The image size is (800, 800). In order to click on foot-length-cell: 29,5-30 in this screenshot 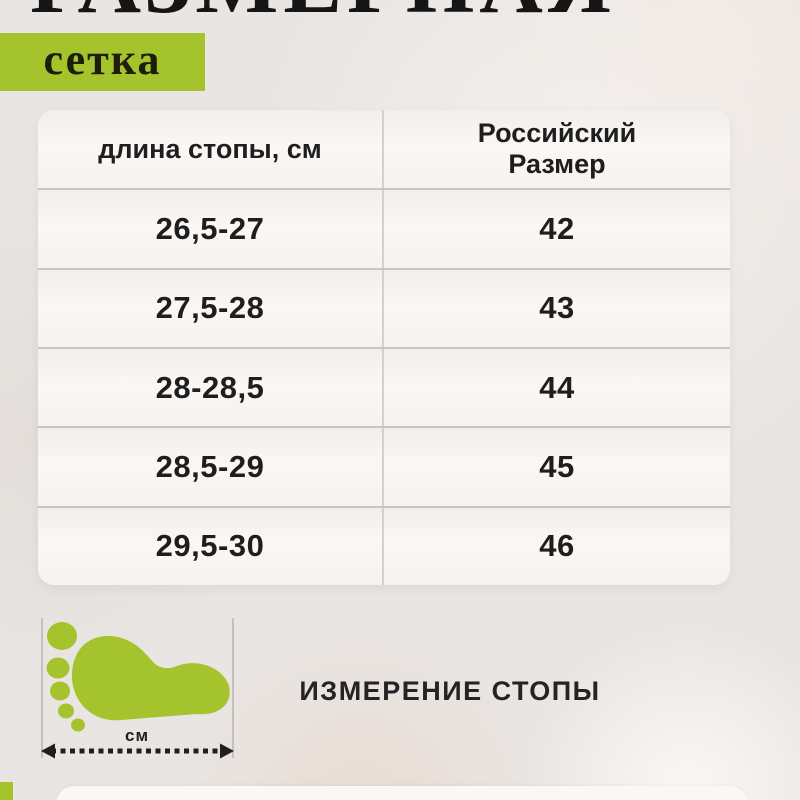, I will do `click(211, 546)`.